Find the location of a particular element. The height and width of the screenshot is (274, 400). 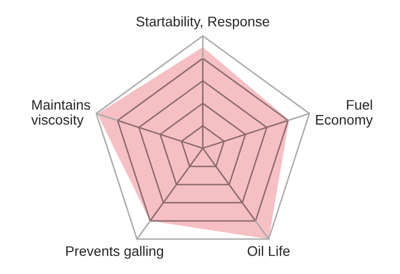

spoke-label: Maintains viscosity is located at coordinates (60, 114).